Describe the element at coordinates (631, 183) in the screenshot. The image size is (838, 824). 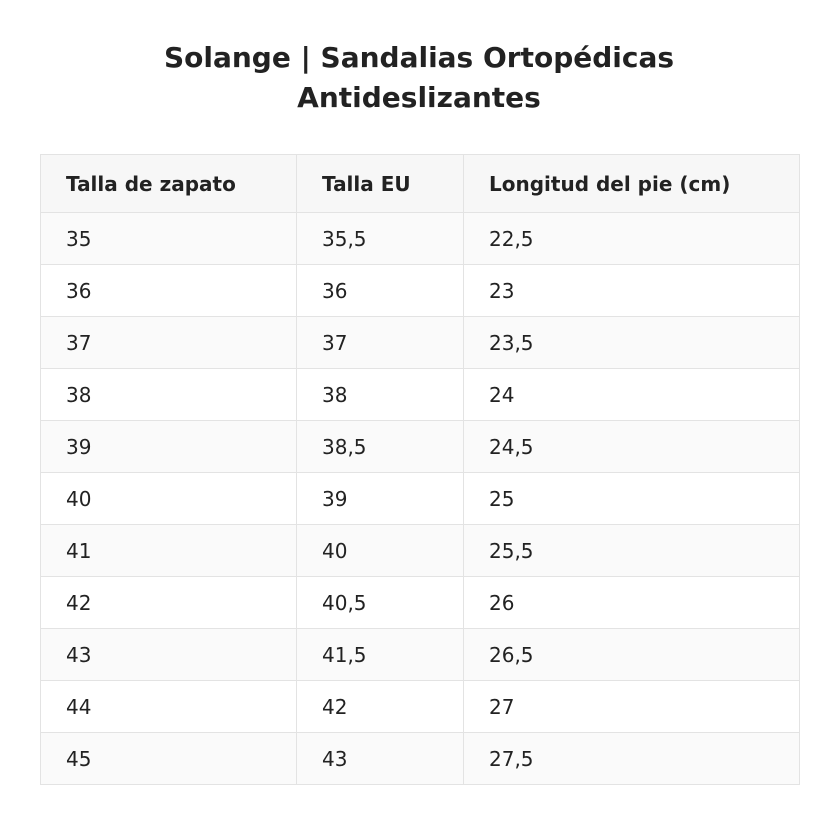
I see `header-foot-length: Longitud del pie (cm)` at that location.